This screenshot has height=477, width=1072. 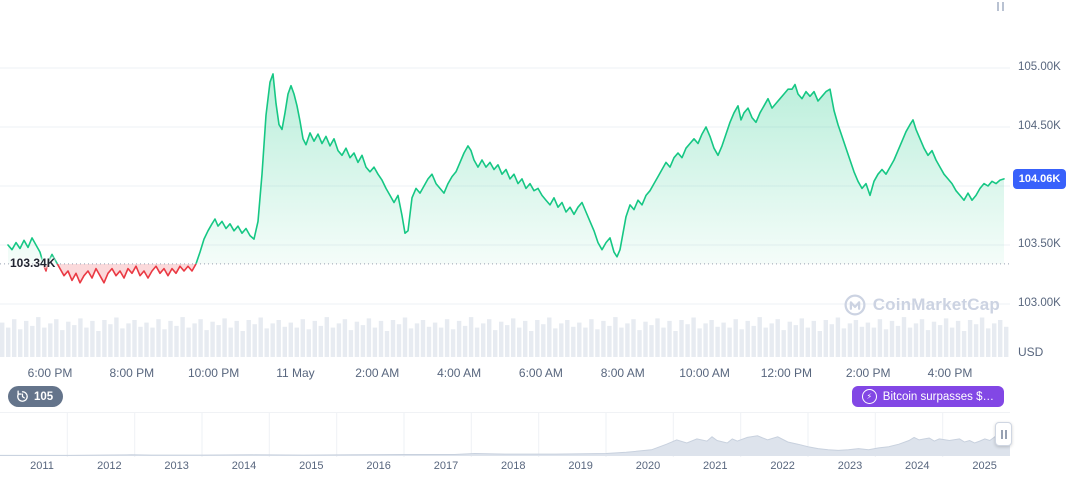 I want to click on year-label: 2025, so click(x=984, y=466).